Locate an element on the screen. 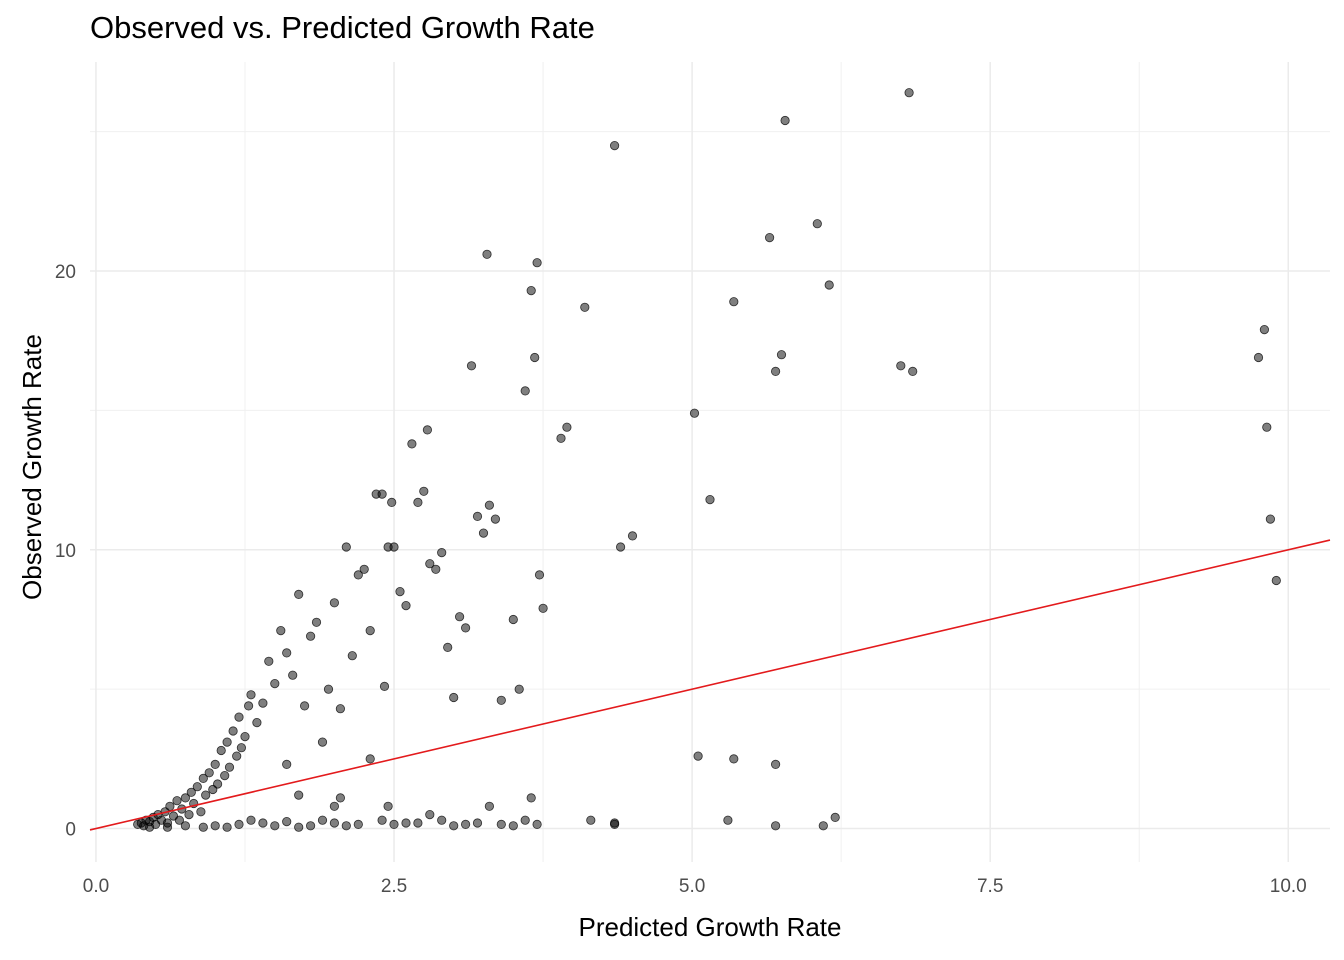 The image size is (1344, 960). x-tick-label: 7.5 is located at coordinates (990, 886).